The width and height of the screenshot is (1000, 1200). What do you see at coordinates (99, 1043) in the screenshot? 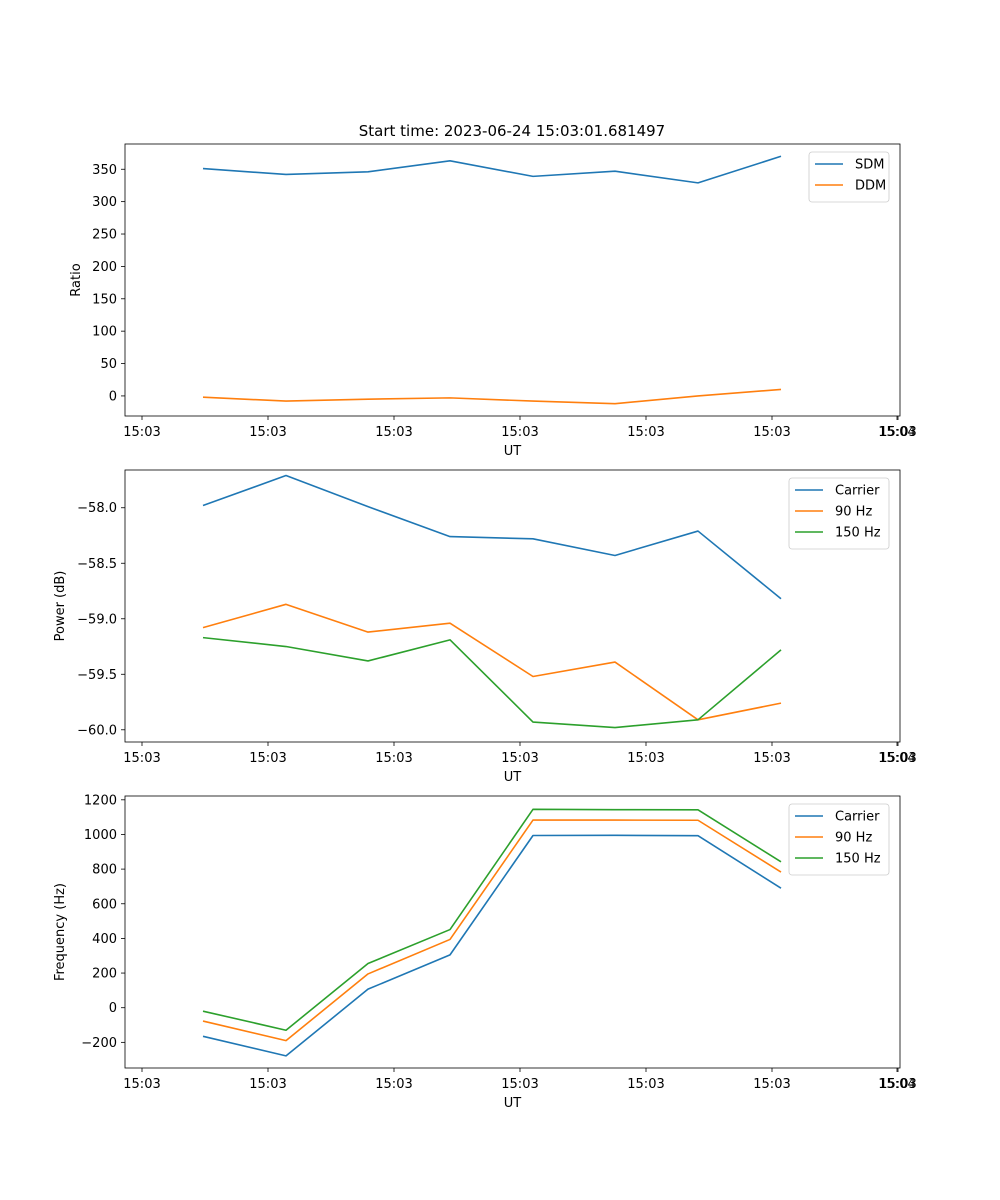
I see `y-tick-label: −200` at bounding box center [99, 1043].